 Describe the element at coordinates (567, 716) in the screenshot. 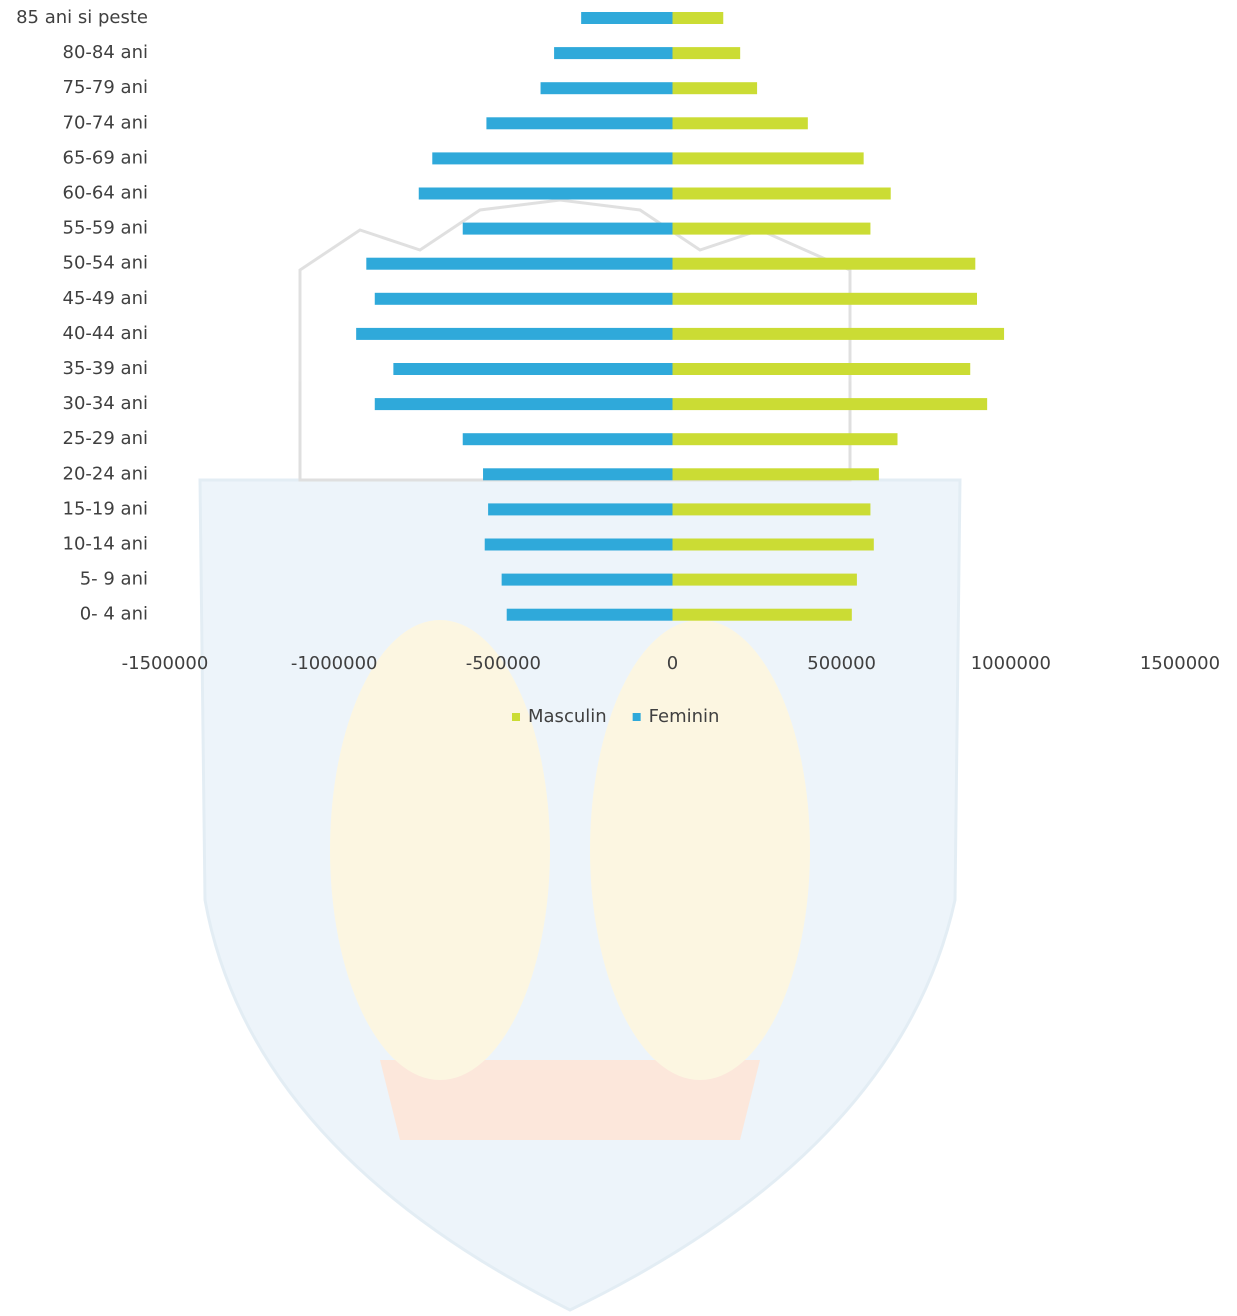

I see `legend-label: Masculin` at that location.